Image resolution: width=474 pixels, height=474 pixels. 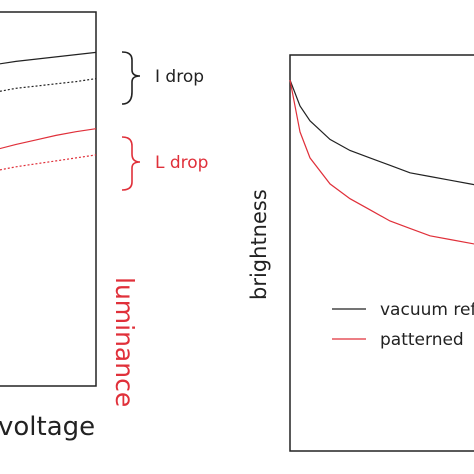 I want to click on luminance-axis-label: luminance, so click(x=124, y=342).